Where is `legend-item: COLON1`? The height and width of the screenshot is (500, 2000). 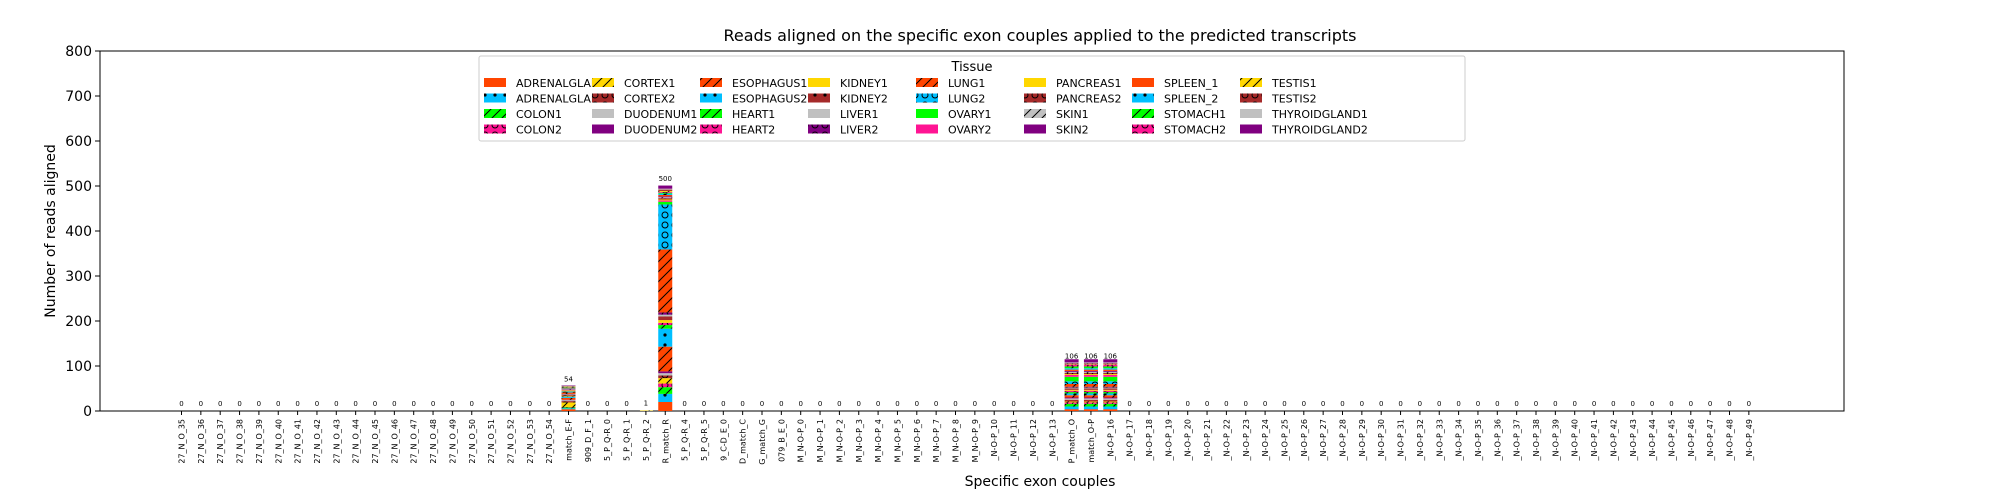
legend-item: COLON1 is located at coordinates (523, 114).